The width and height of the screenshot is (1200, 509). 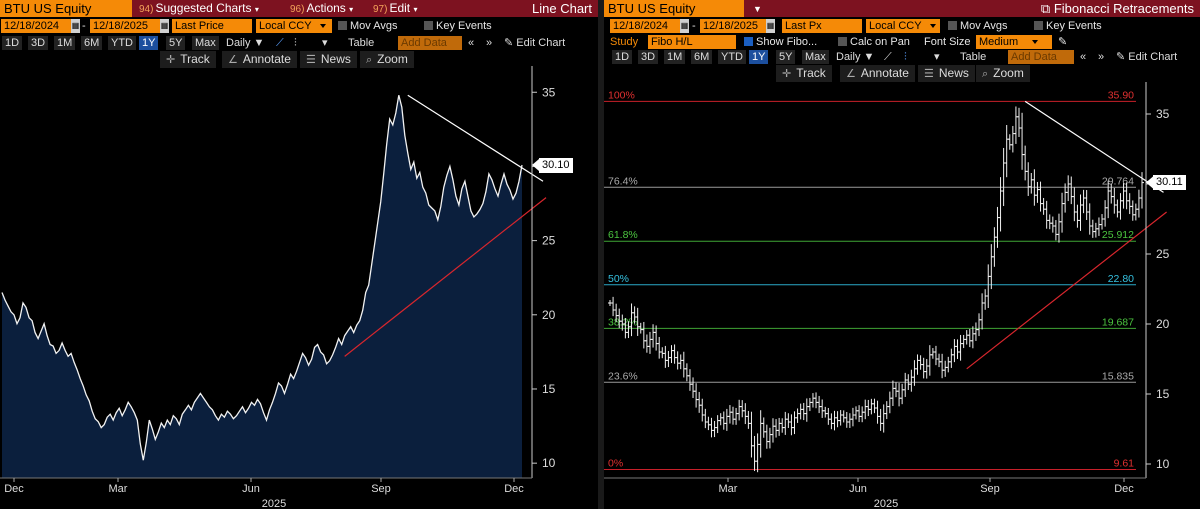 I want to click on actions-menu: 96) Actions ▾, so click(x=321, y=8).